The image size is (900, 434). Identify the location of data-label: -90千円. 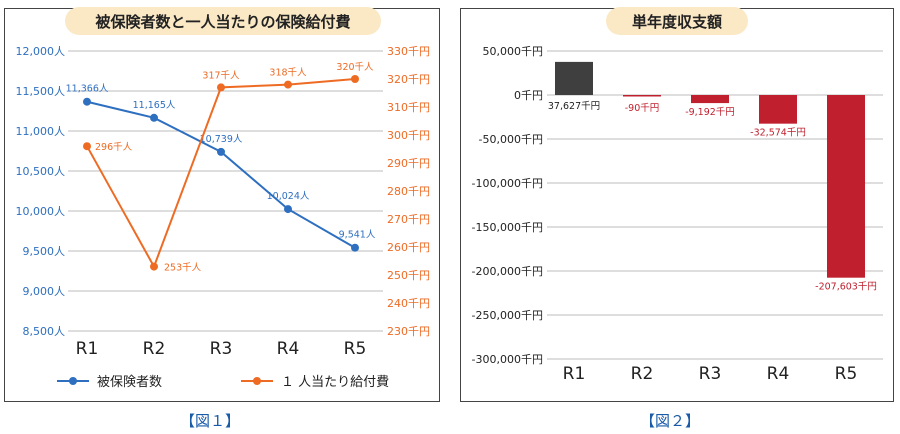
(642, 108).